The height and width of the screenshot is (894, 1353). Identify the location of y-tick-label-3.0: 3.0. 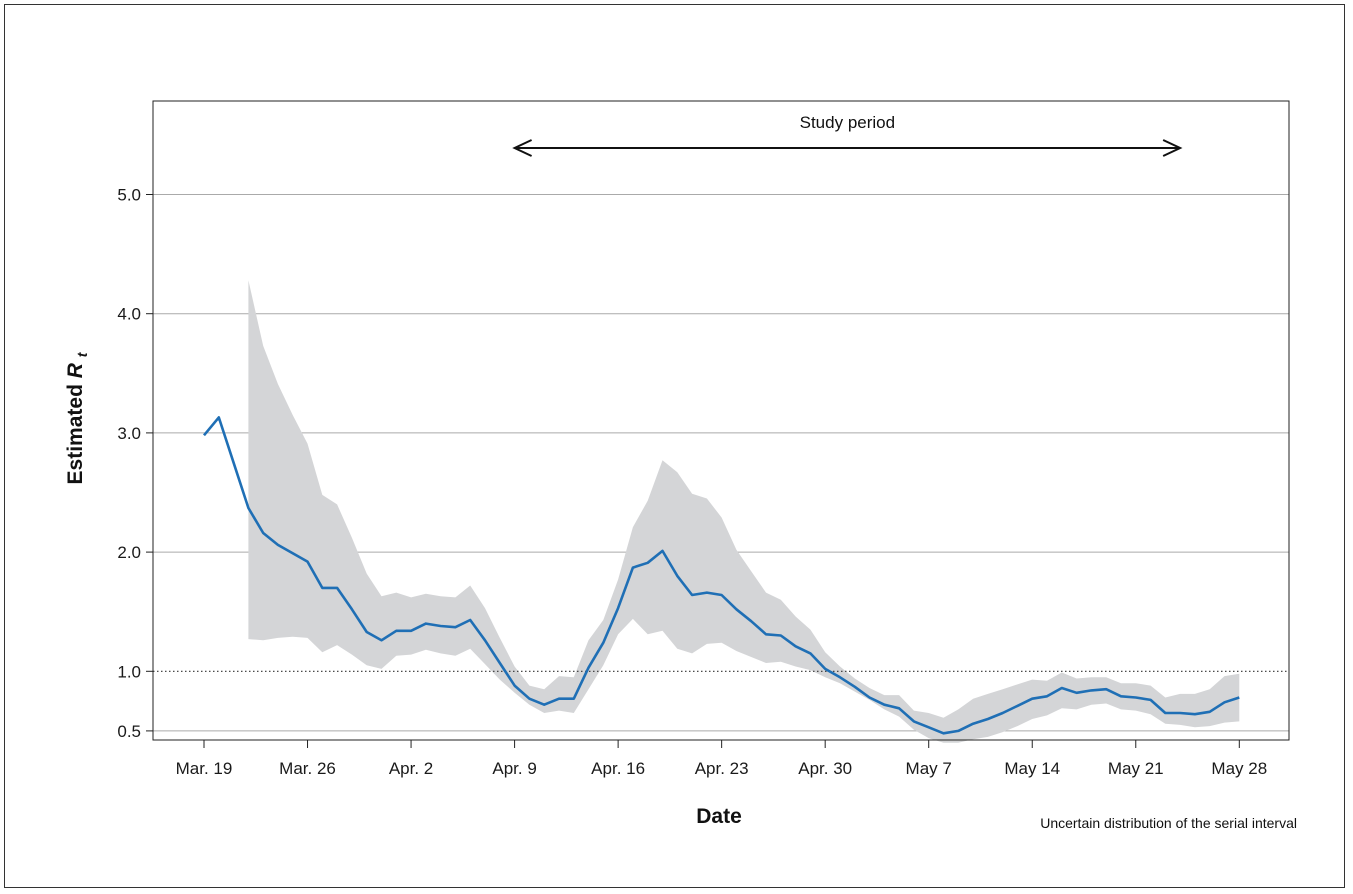
(129, 433).